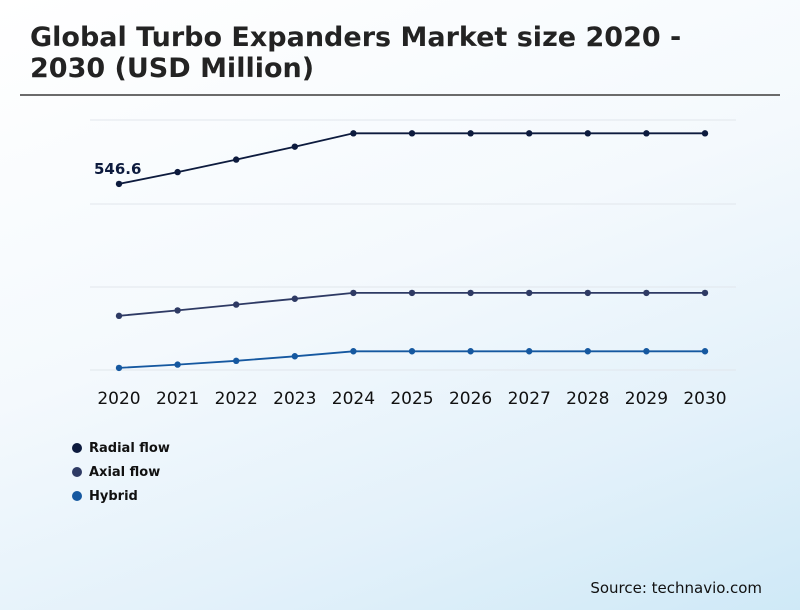  I want to click on x-tick-label-2027: 2027, so click(529, 399).